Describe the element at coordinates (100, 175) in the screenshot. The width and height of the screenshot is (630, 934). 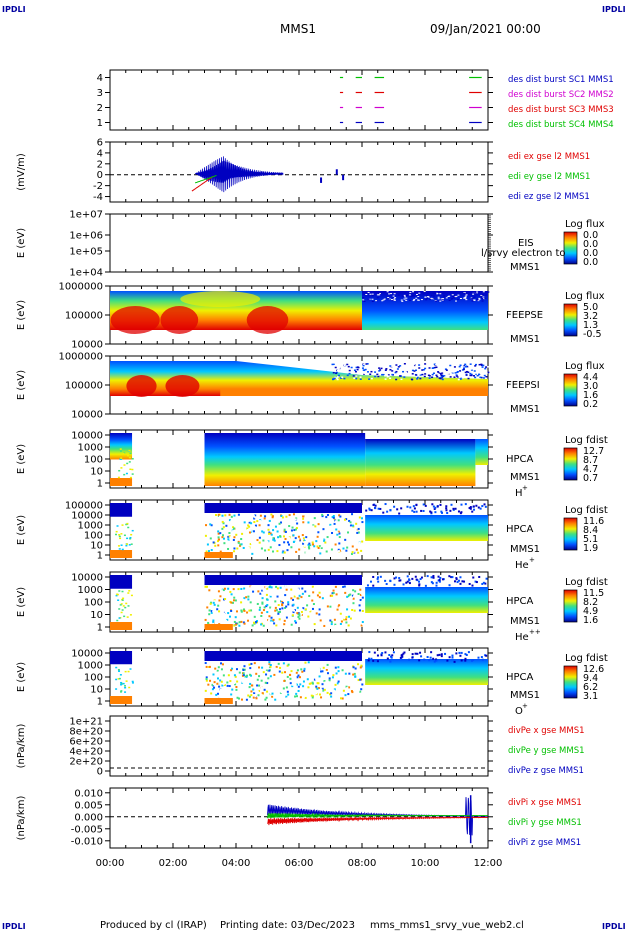
I see `y-tick-label: 0` at that location.